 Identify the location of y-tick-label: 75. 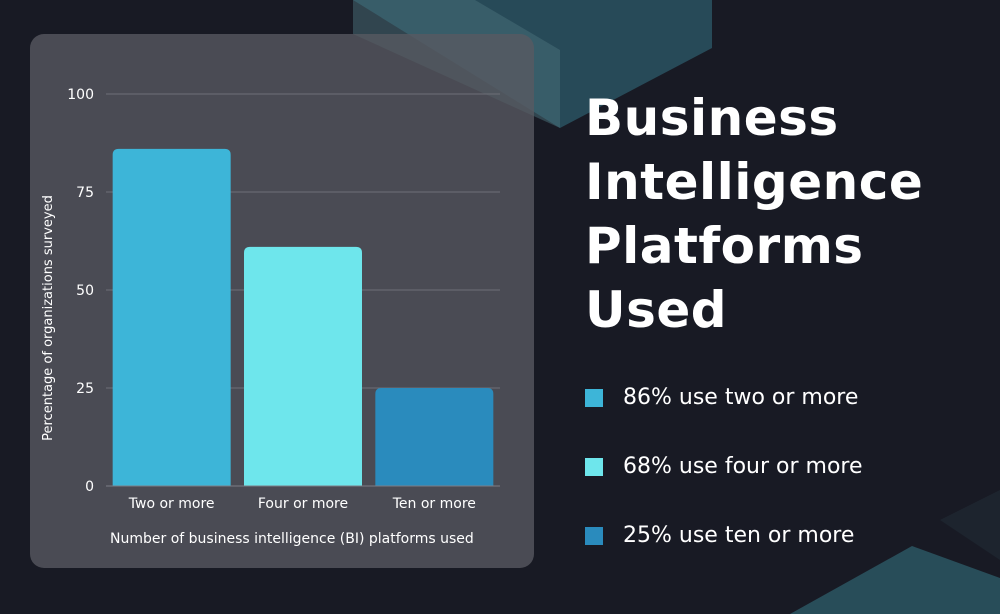
(85, 193).